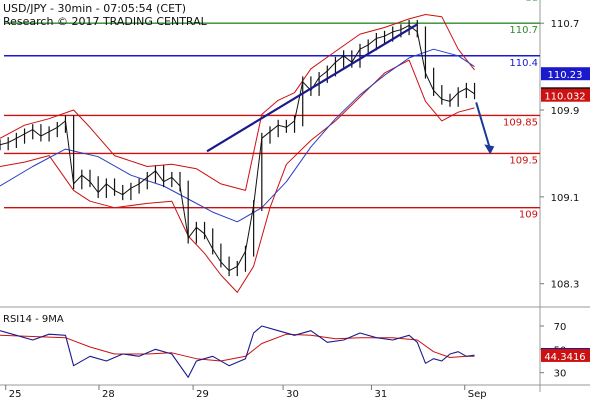  I want to click on x-tick-label: 31, so click(380, 394).